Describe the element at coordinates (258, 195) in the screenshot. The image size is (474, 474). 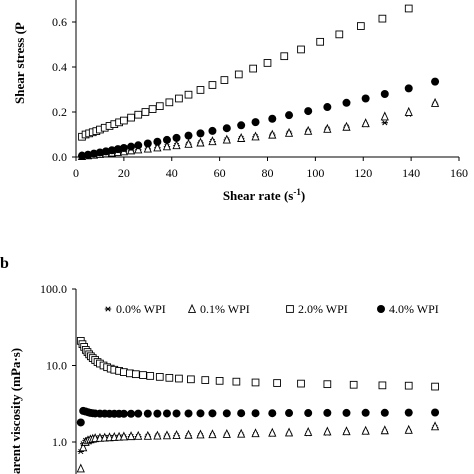
I see `panel-a-x-axis-label-main: Shear rate (s` at that location.